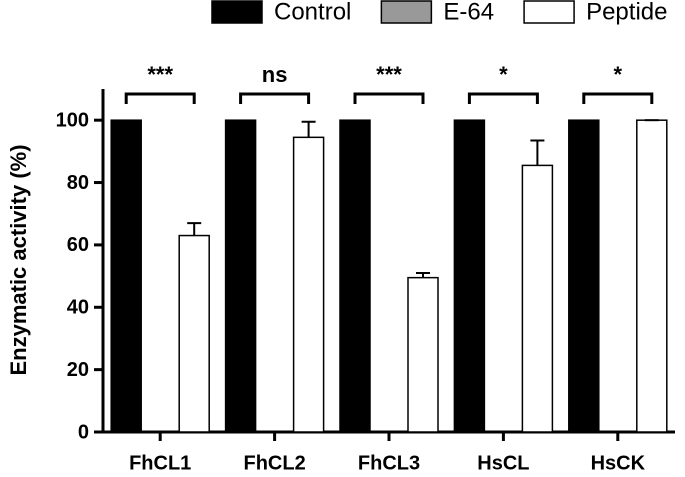  Describe the element at coordinates (78, 370) in the screenshot. I see `y-tick-label: 20` at that location.